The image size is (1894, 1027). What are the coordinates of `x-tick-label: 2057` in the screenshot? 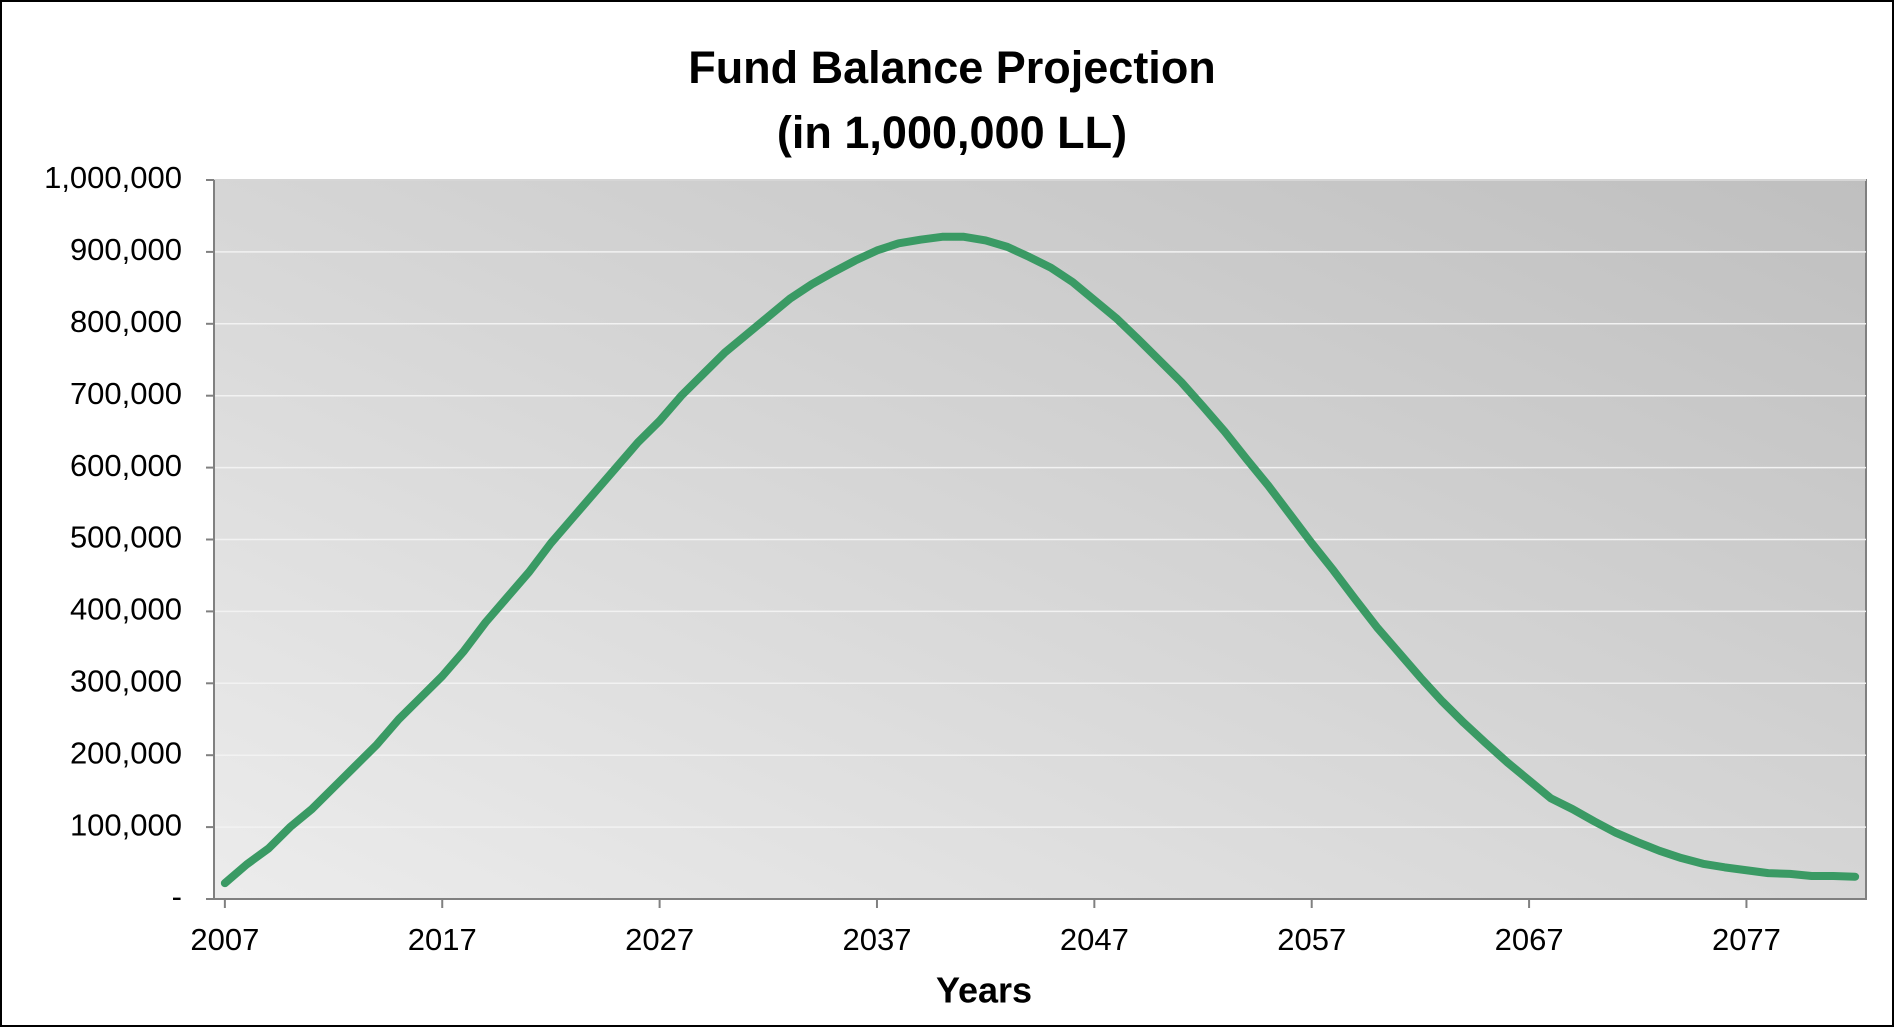 It's located at (1311, 939).